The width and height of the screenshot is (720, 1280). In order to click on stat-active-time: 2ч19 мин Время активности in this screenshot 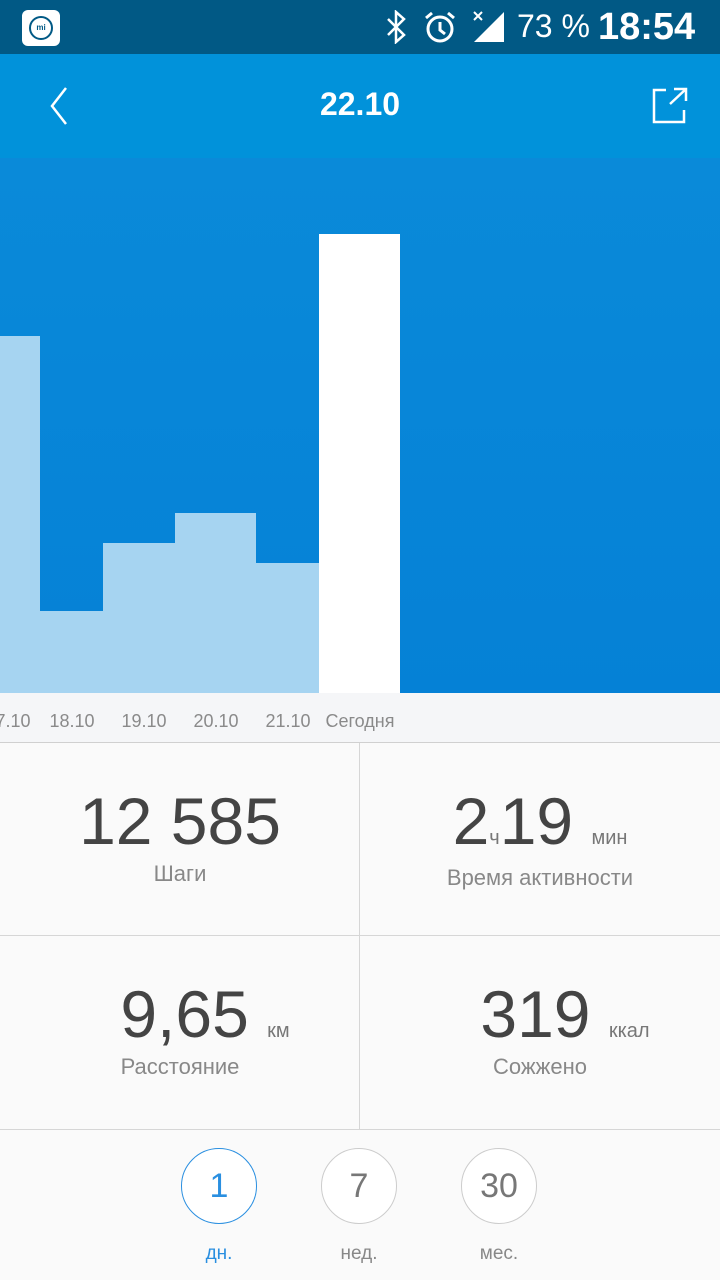, I will do `click(540, 839)`.